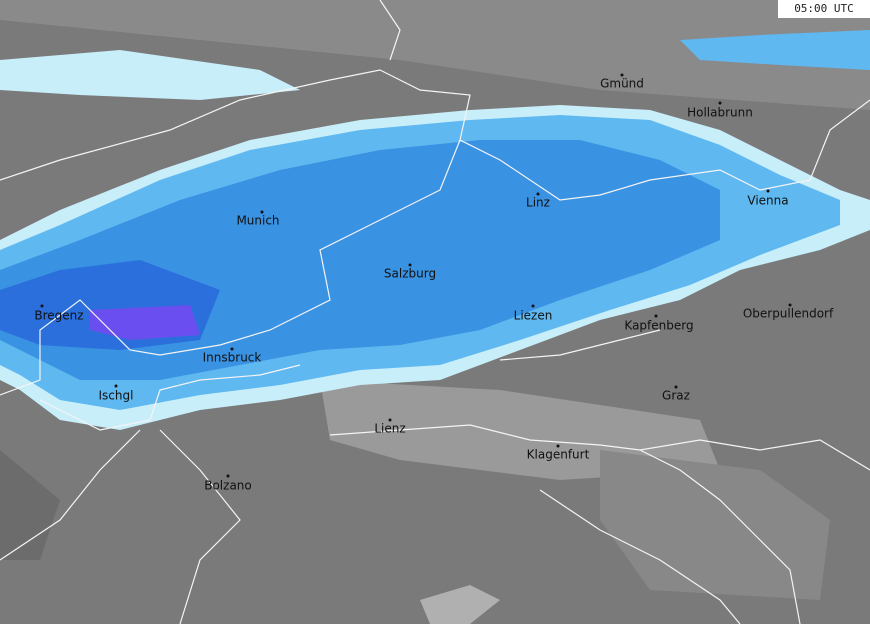 This screenshot has height=624, width=870. Describe the element at coordinates (116, 396) in the screenshot. I see `city-label: Ischgl` at that location.